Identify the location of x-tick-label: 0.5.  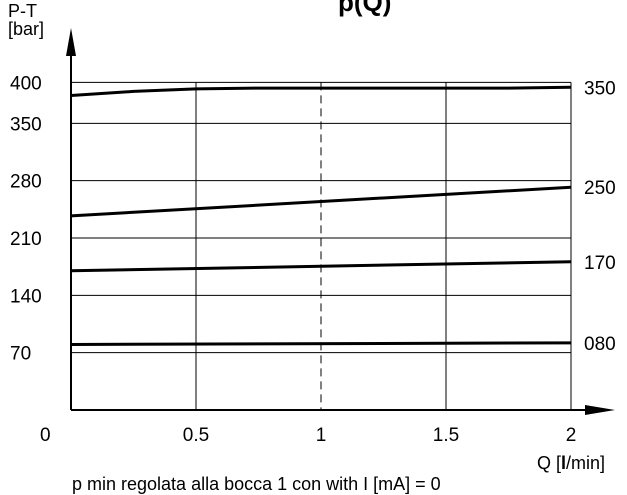
(196, 435).